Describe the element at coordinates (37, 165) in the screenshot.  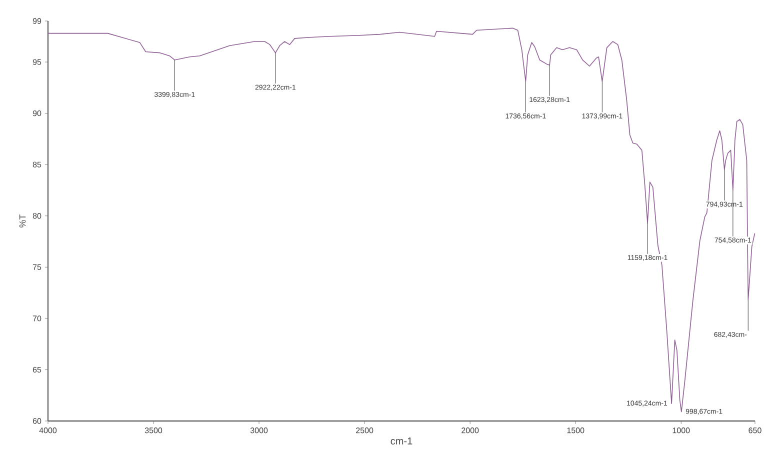
I see `y-tick-label: 85` at that location.